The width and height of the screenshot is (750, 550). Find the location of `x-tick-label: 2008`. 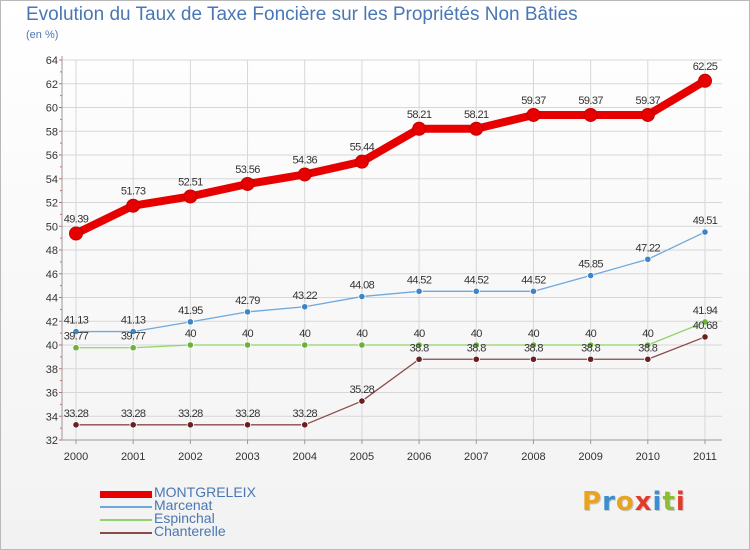

x-tick-label: 2008 is located at coordinates (533, 457).